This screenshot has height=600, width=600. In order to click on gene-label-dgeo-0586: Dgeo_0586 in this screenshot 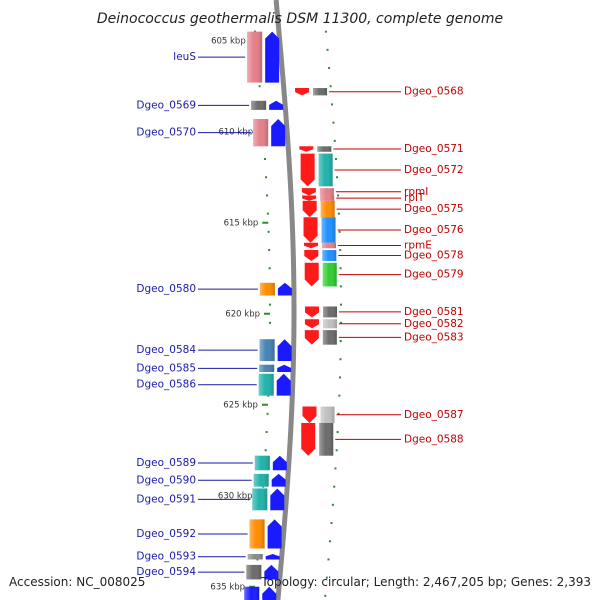, I will do `click(166, 385)`.